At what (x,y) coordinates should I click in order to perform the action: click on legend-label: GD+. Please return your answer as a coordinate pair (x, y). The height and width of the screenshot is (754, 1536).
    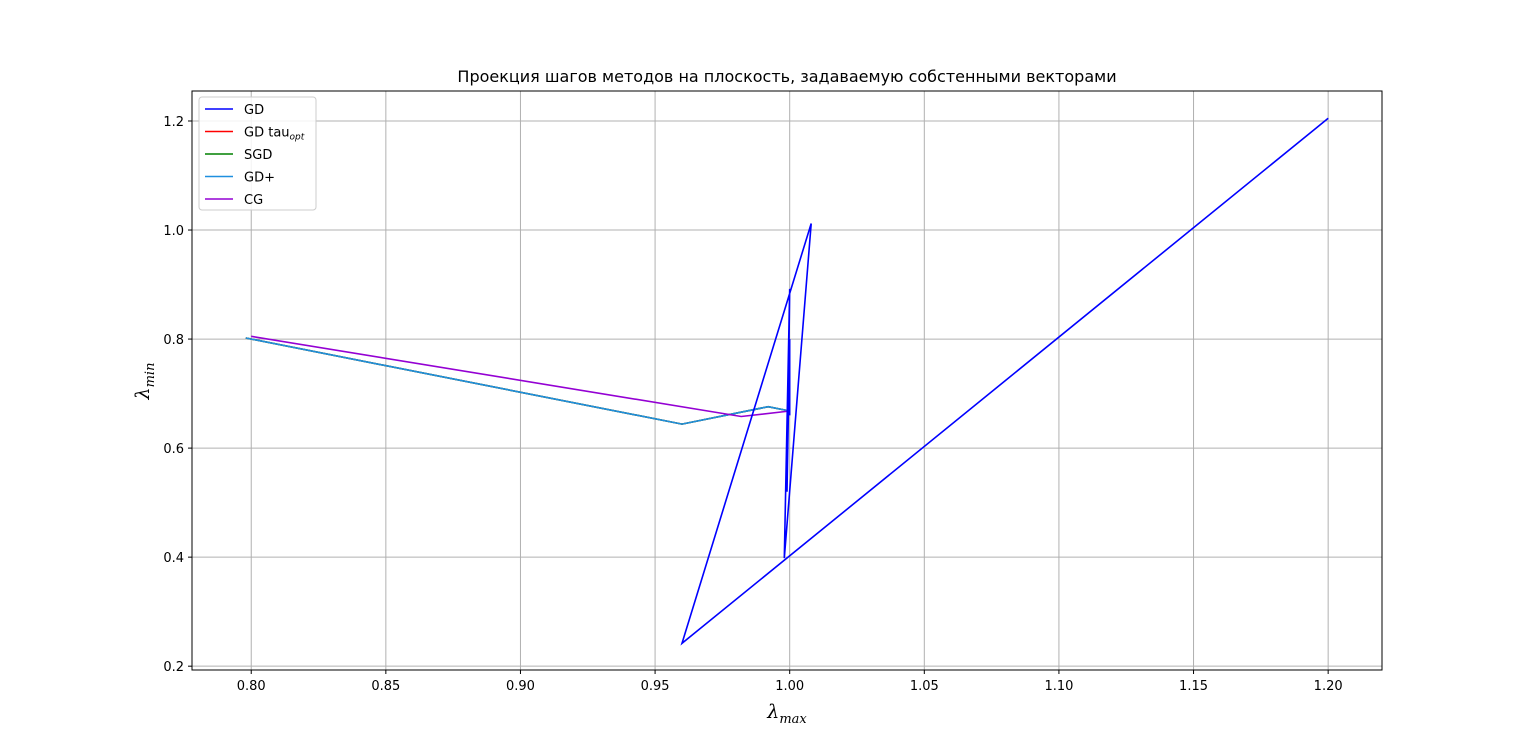
    Looking at the image, I should click on (259, 178).